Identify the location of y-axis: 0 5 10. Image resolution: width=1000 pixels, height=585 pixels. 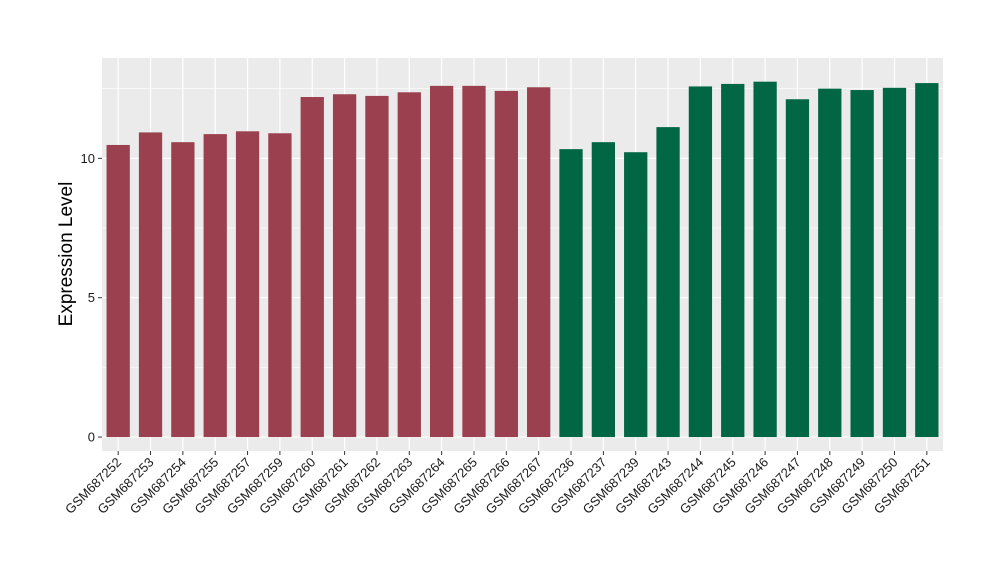
(91, 298).